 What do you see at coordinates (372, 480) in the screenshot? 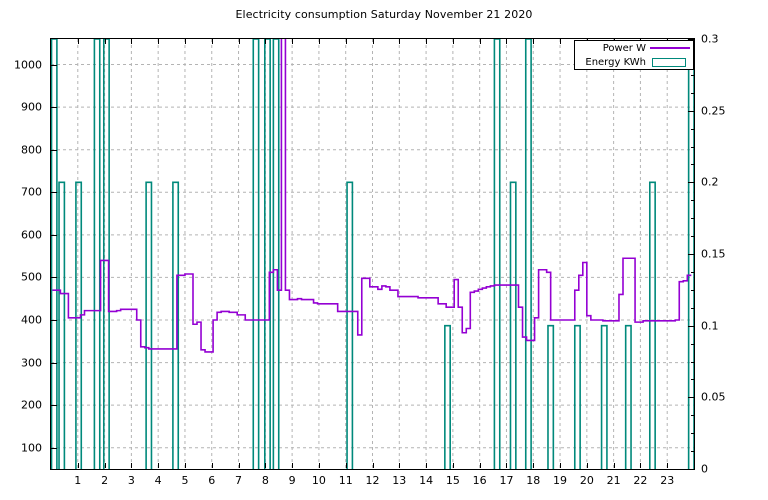
I see `x-tick-label: 12` at bounding box center [372, 480].